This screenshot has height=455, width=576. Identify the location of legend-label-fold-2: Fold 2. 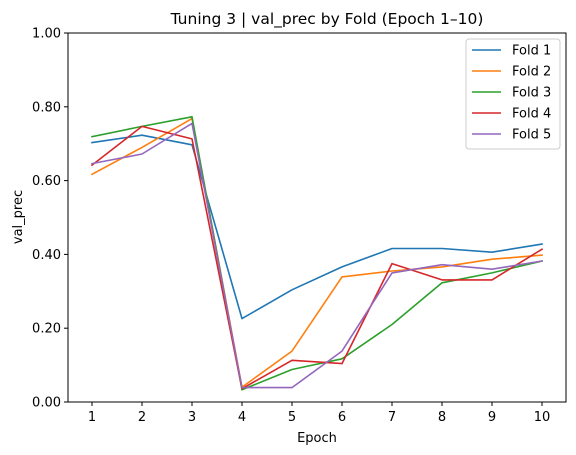
(531, 72).